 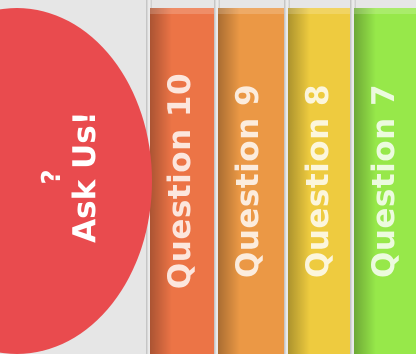 I want to click on question-tab-label: Question 7, so click(x=384, y=181).